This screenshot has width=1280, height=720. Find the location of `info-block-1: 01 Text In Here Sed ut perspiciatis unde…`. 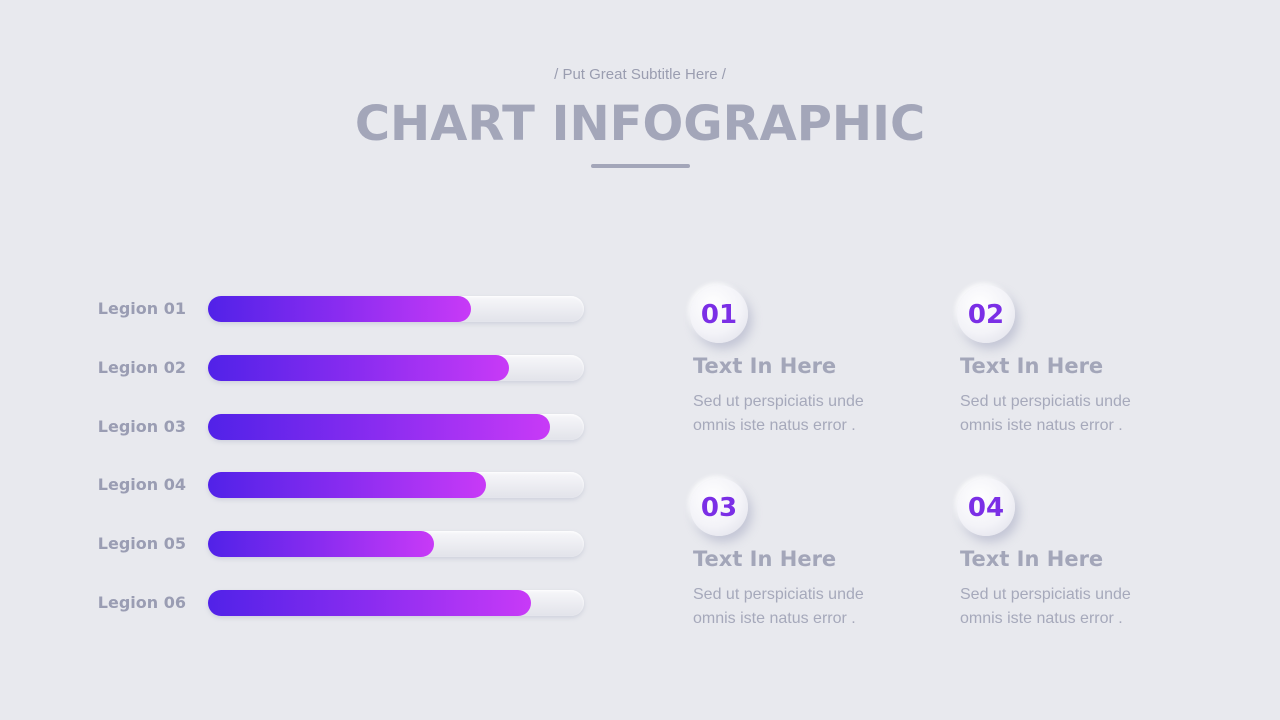

info-block-1: 01 Text In Here Sed ut perspiciatis unde… is located at coordinates (805, 370).